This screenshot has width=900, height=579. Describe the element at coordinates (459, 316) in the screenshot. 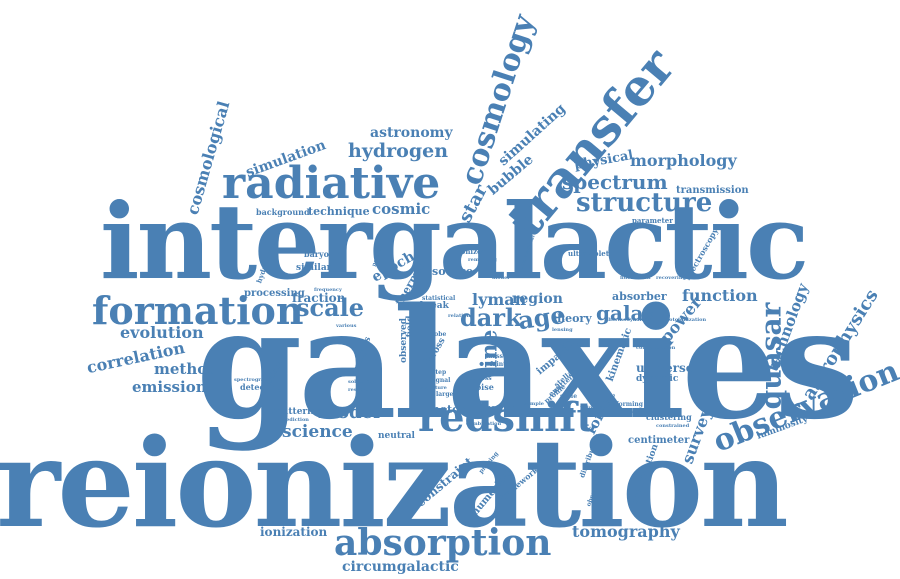

I see `word-relation: relation` at that location.